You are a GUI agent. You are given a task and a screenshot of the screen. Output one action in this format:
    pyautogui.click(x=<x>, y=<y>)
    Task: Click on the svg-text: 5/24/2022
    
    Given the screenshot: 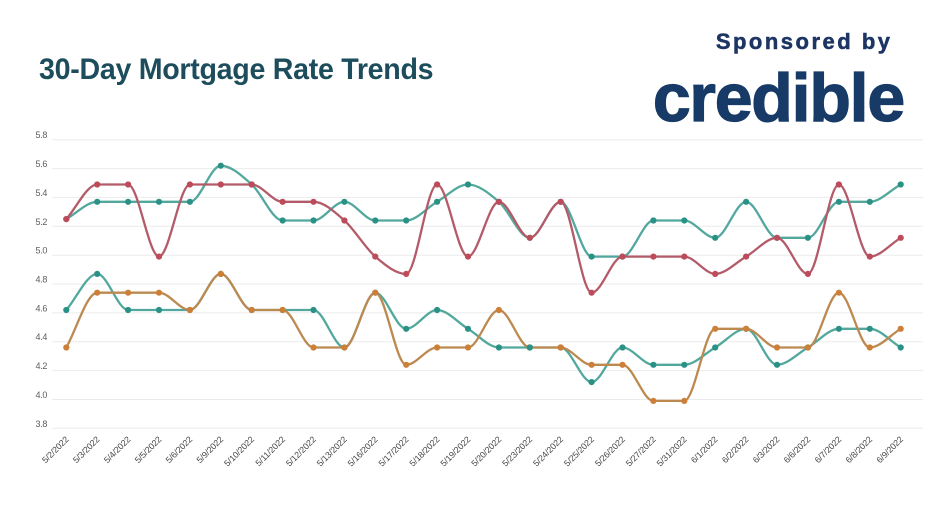 What is the action you would take?
    pyautogui.click(x=548, y=451)
    